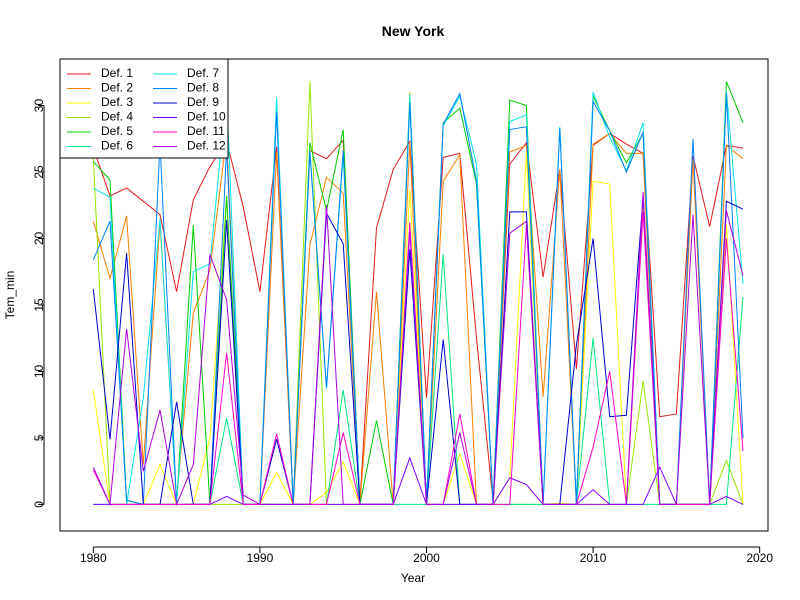 The image size is (800, 600). Describe the element at coordinates (39, 437) in the screenshot. I see `y-tick-label: 5` at that location.